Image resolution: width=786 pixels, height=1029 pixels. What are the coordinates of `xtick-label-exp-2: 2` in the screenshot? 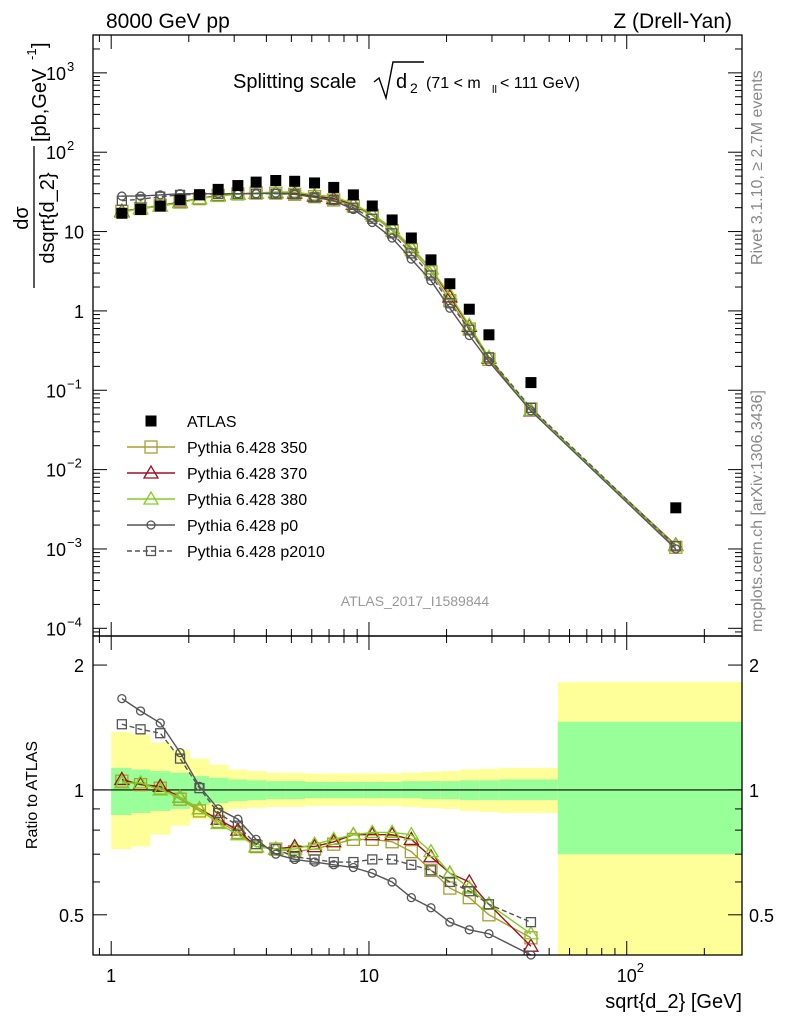 It's located at (640, 967).